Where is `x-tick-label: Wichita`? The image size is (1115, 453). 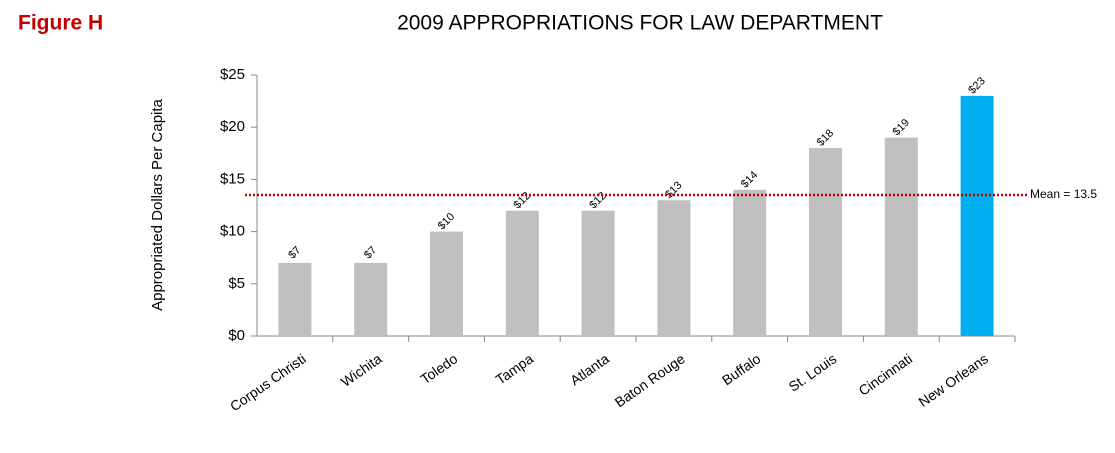 x-tick-label: Wichita is located at coordinates (361, 370).